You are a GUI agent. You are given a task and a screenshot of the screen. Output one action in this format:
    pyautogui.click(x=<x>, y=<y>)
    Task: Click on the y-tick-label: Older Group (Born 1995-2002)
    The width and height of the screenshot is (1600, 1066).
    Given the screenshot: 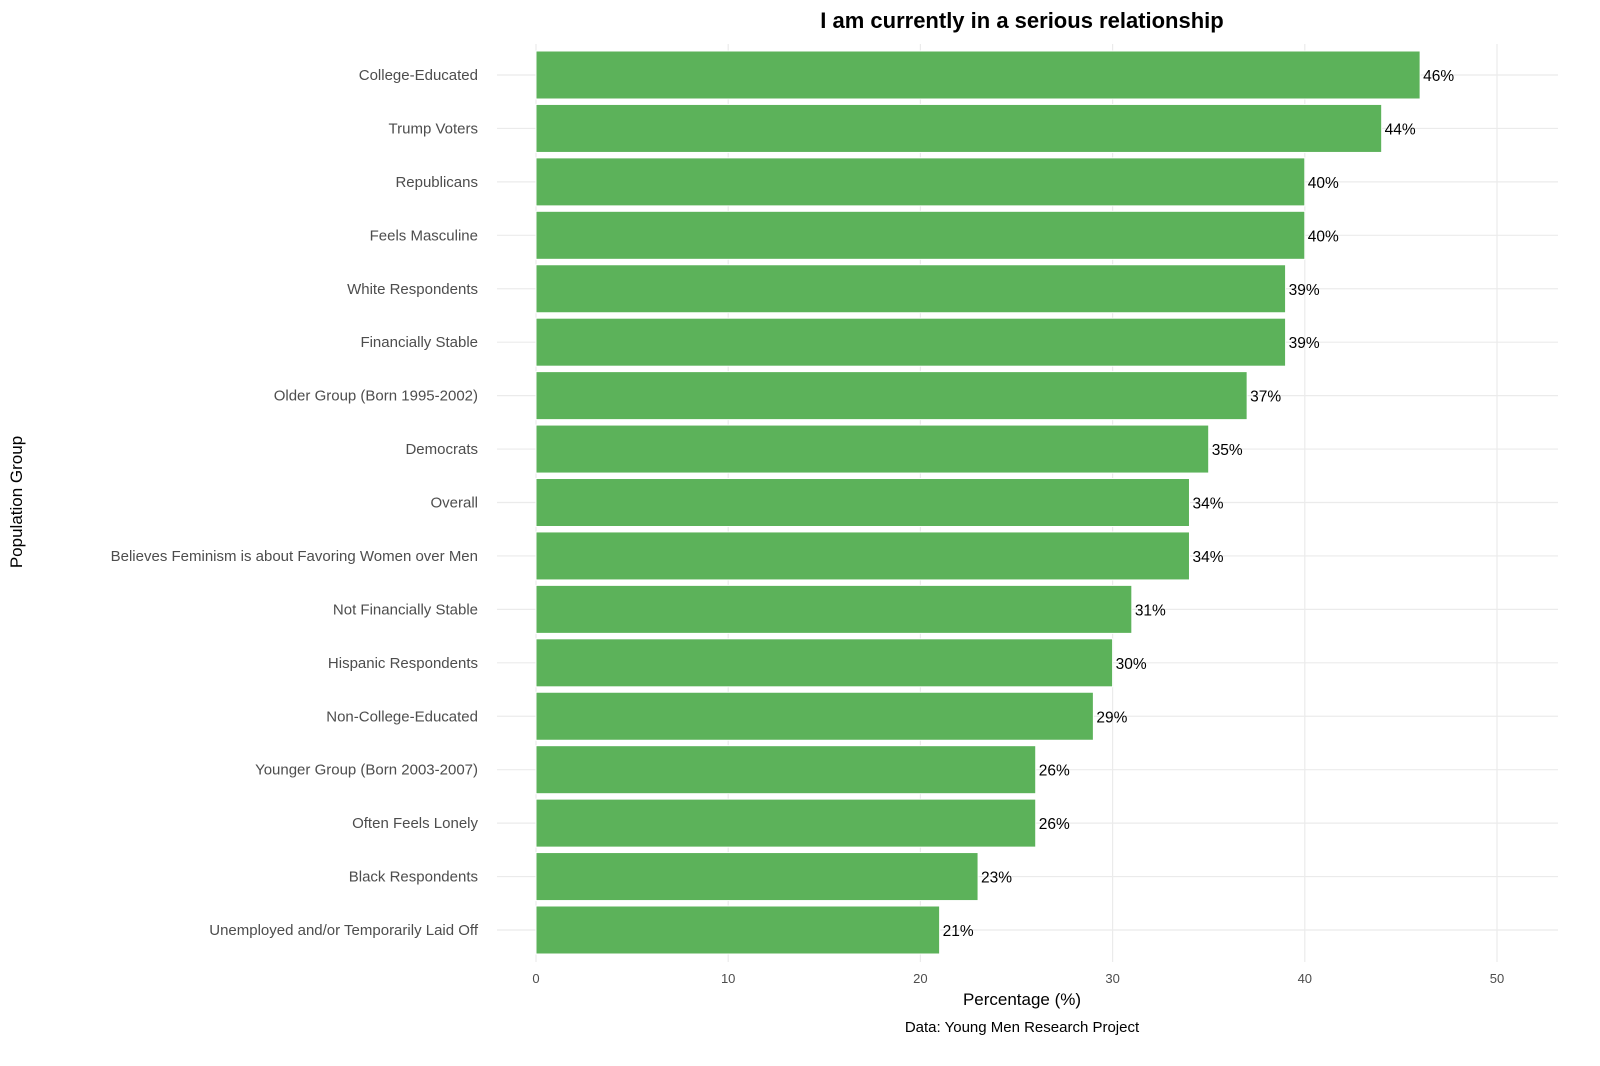 What is the action you would take?
    pyautogui.click(x=376, y=396)
    